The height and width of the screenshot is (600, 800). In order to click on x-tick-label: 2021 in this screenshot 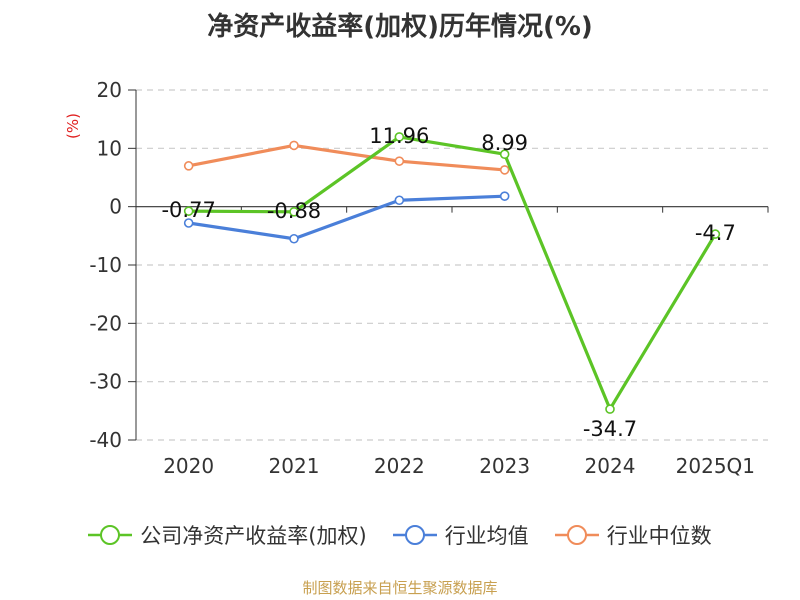, I will do `click(294, 466)`.